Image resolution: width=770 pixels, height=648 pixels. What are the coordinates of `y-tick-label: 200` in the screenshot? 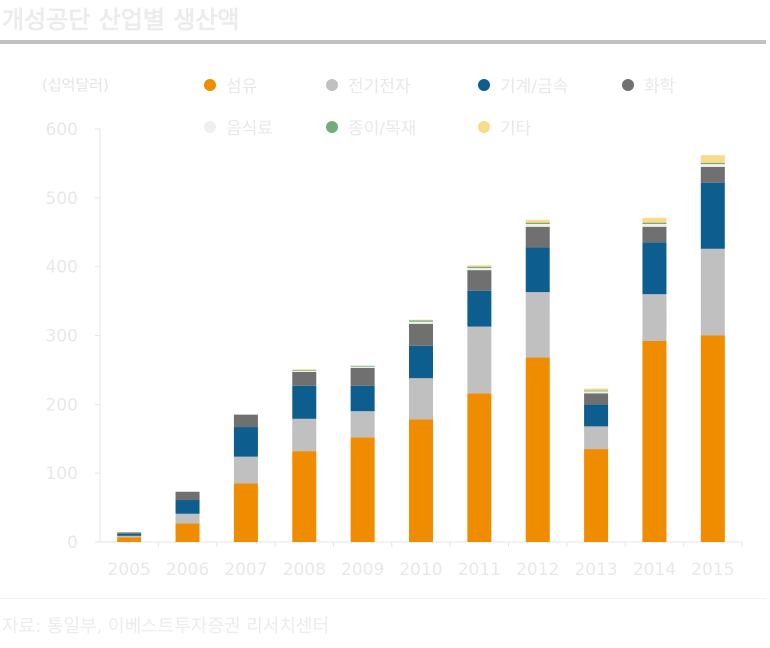 It's located at (62, 405).